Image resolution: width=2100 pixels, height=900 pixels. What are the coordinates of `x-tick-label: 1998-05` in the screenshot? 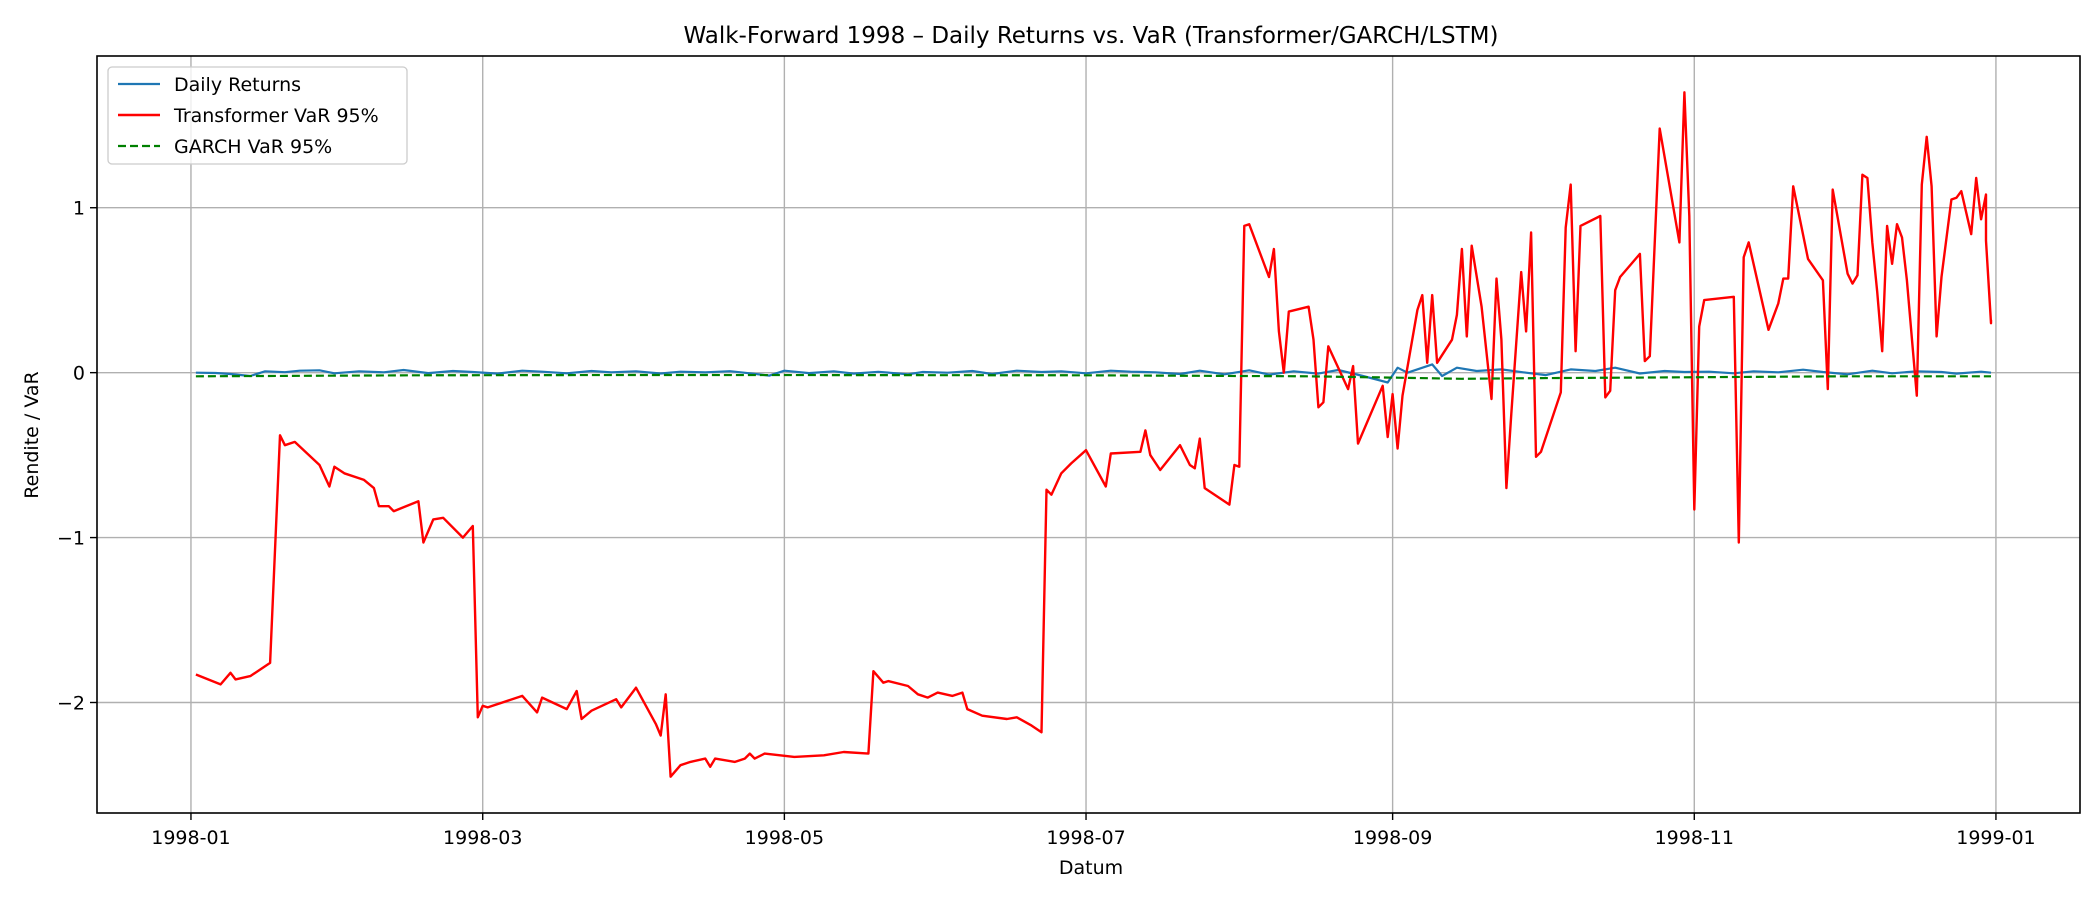 It's located at (784, 838).